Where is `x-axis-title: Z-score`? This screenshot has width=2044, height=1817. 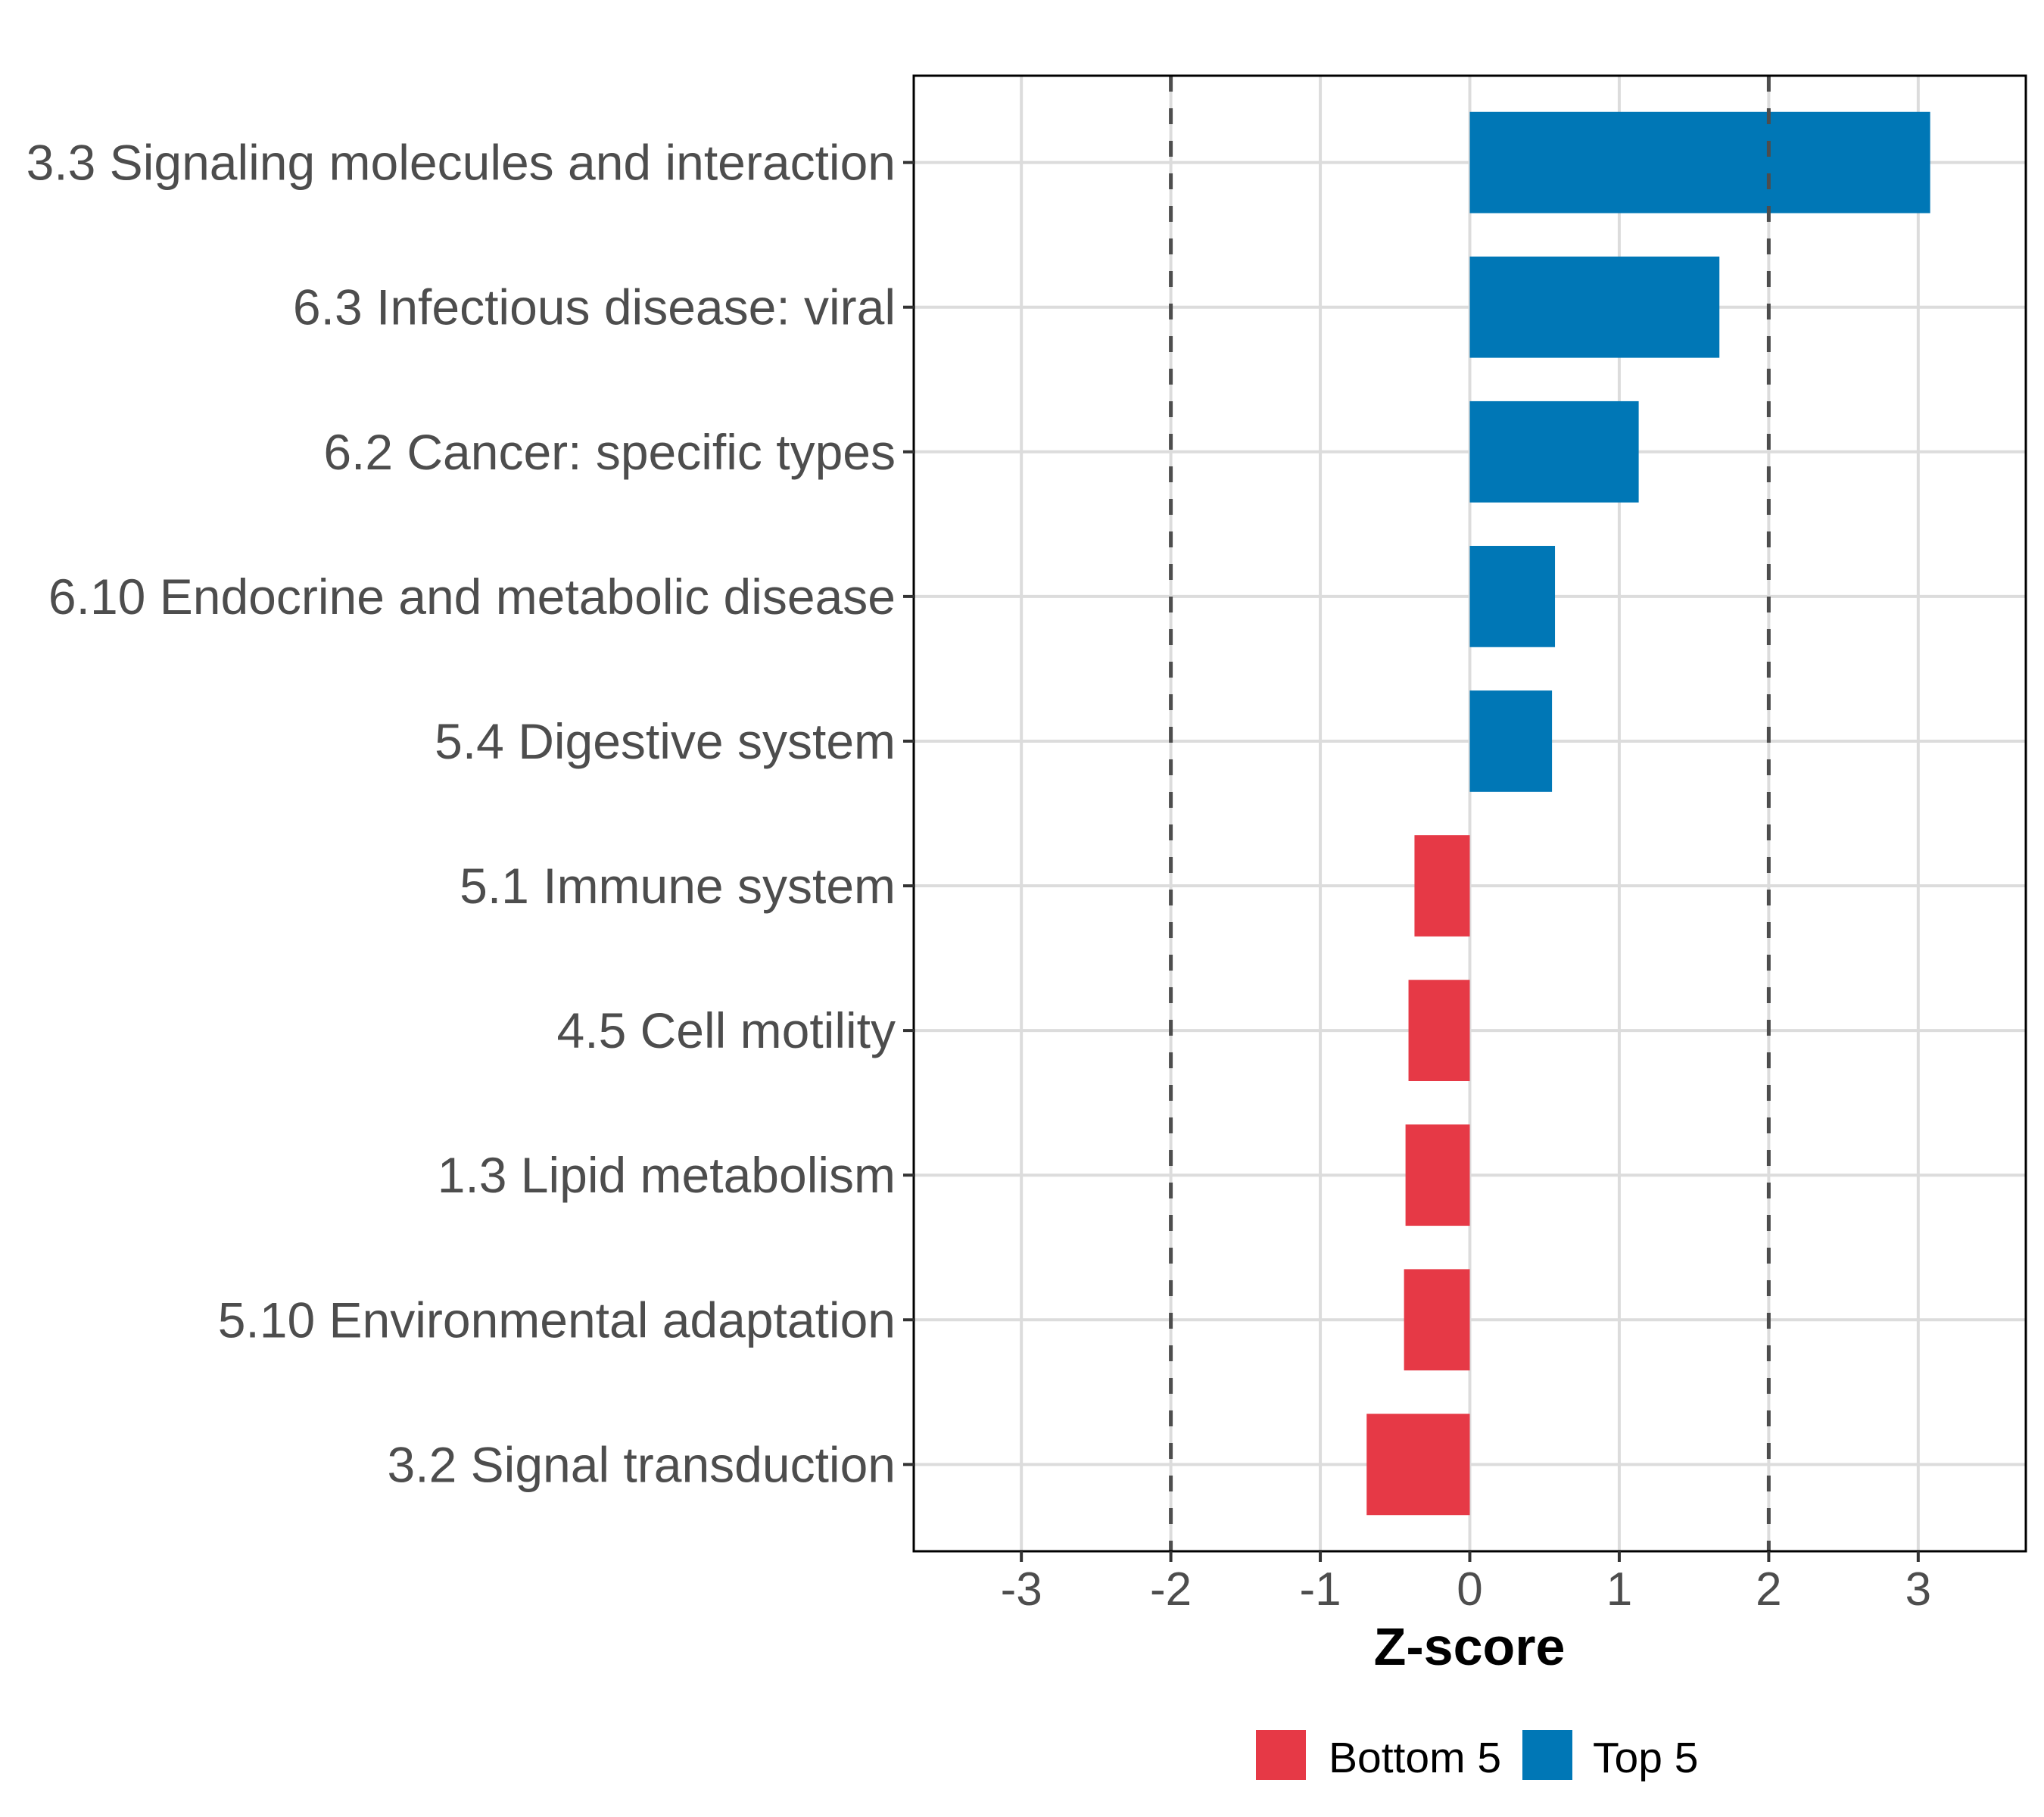 x-axis-title: Z-score is located at coordinates (1470, 1646).